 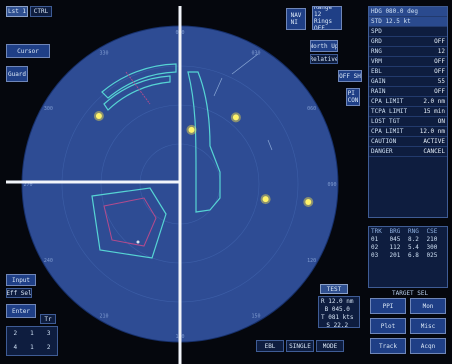 What do you see at coordinates (413, 239) in the screenshot?
I see `track-cell: 8.2` at bounding box center [413, 239].